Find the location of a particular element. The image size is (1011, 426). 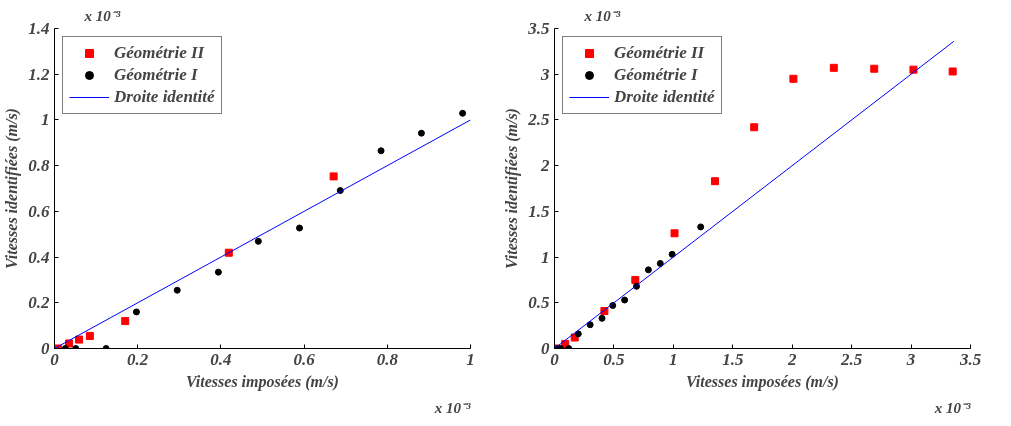

y-tick-label: 0.5 is located at coordinates (539, 303).